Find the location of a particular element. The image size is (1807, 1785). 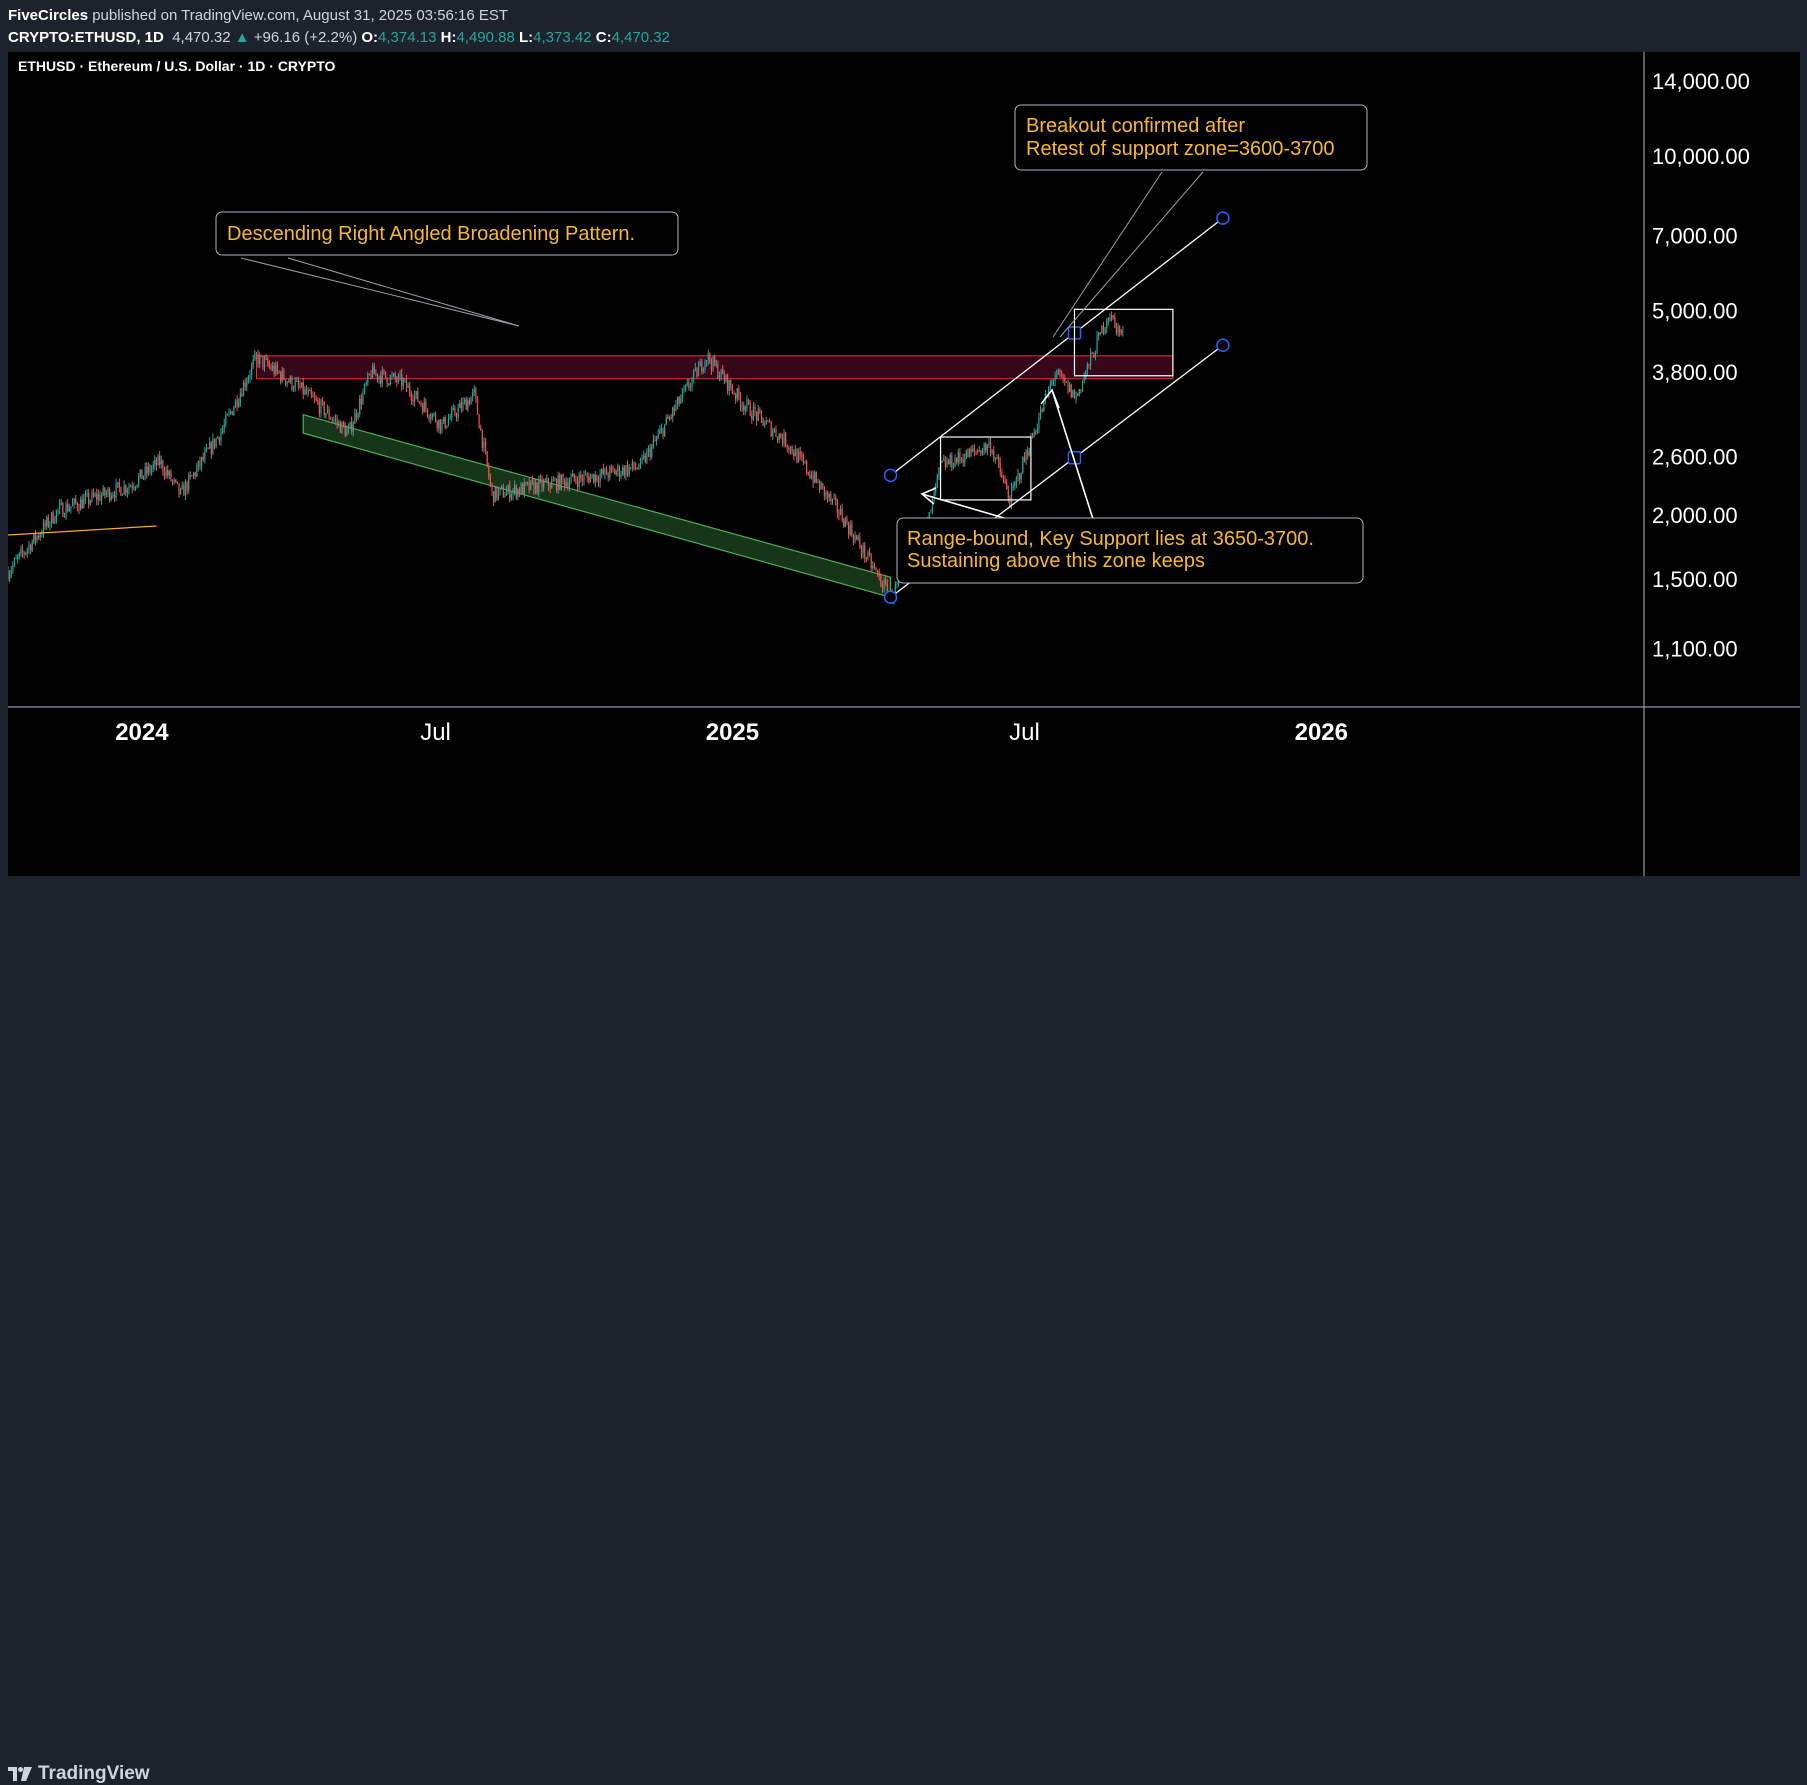

time-axis: 2024 Jul 2025 Jul 2026 is located at coordinates (731, 732).